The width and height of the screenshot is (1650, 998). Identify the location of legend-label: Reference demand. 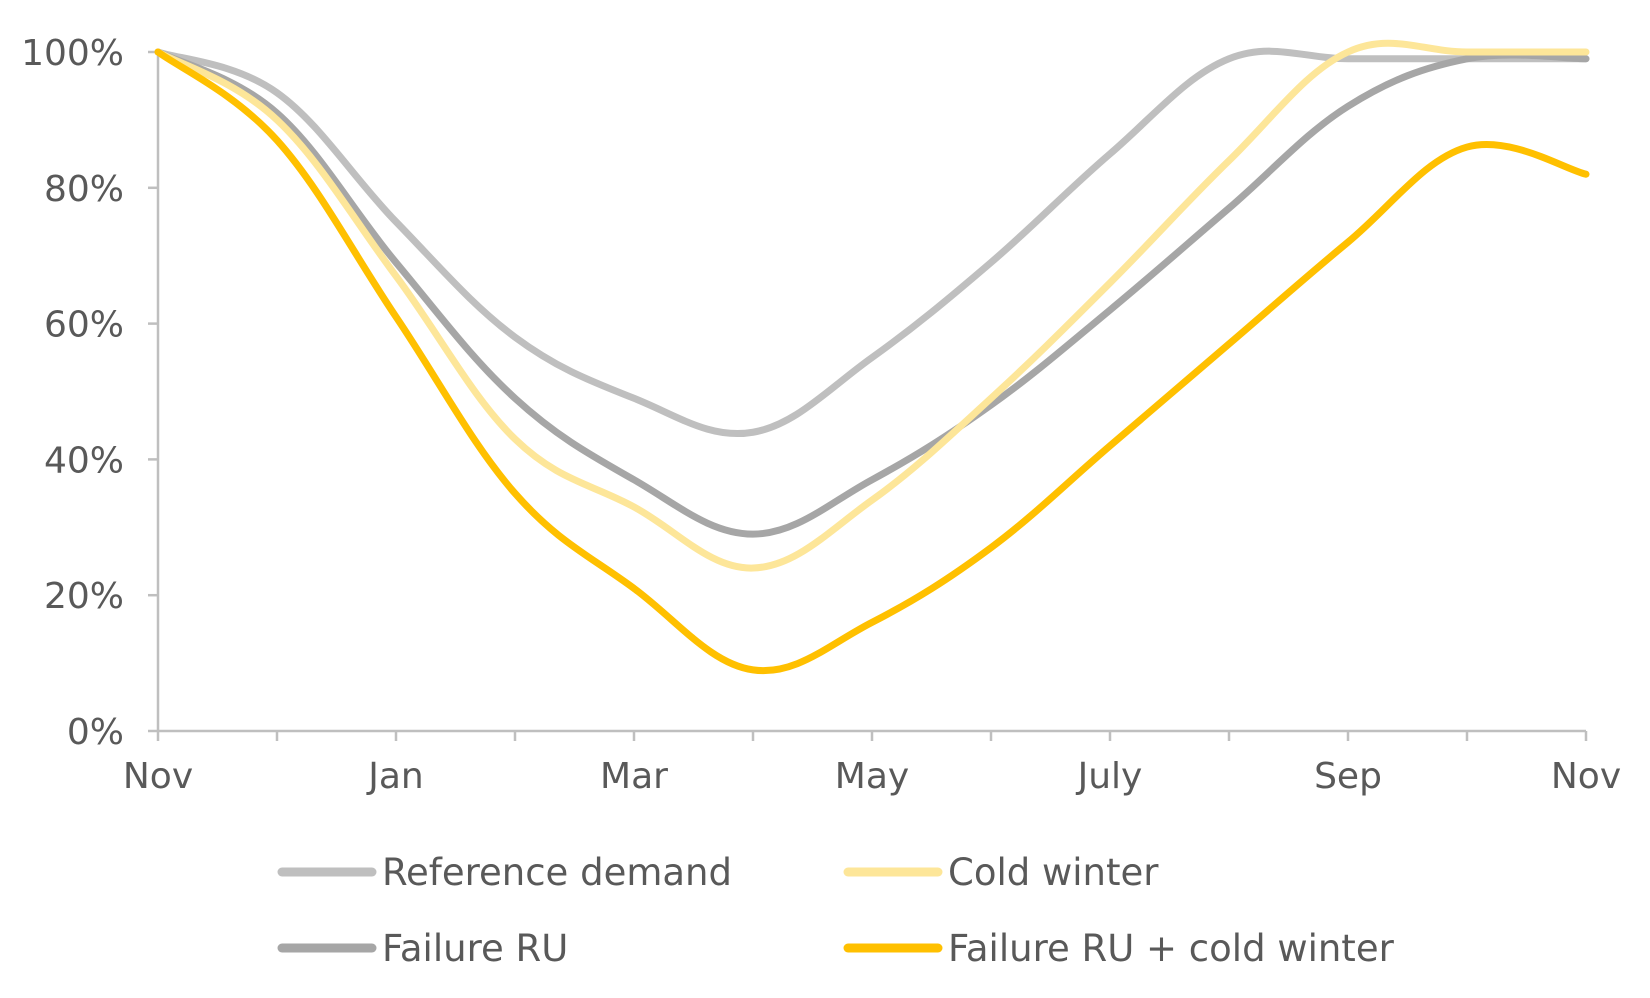
(557, 872).